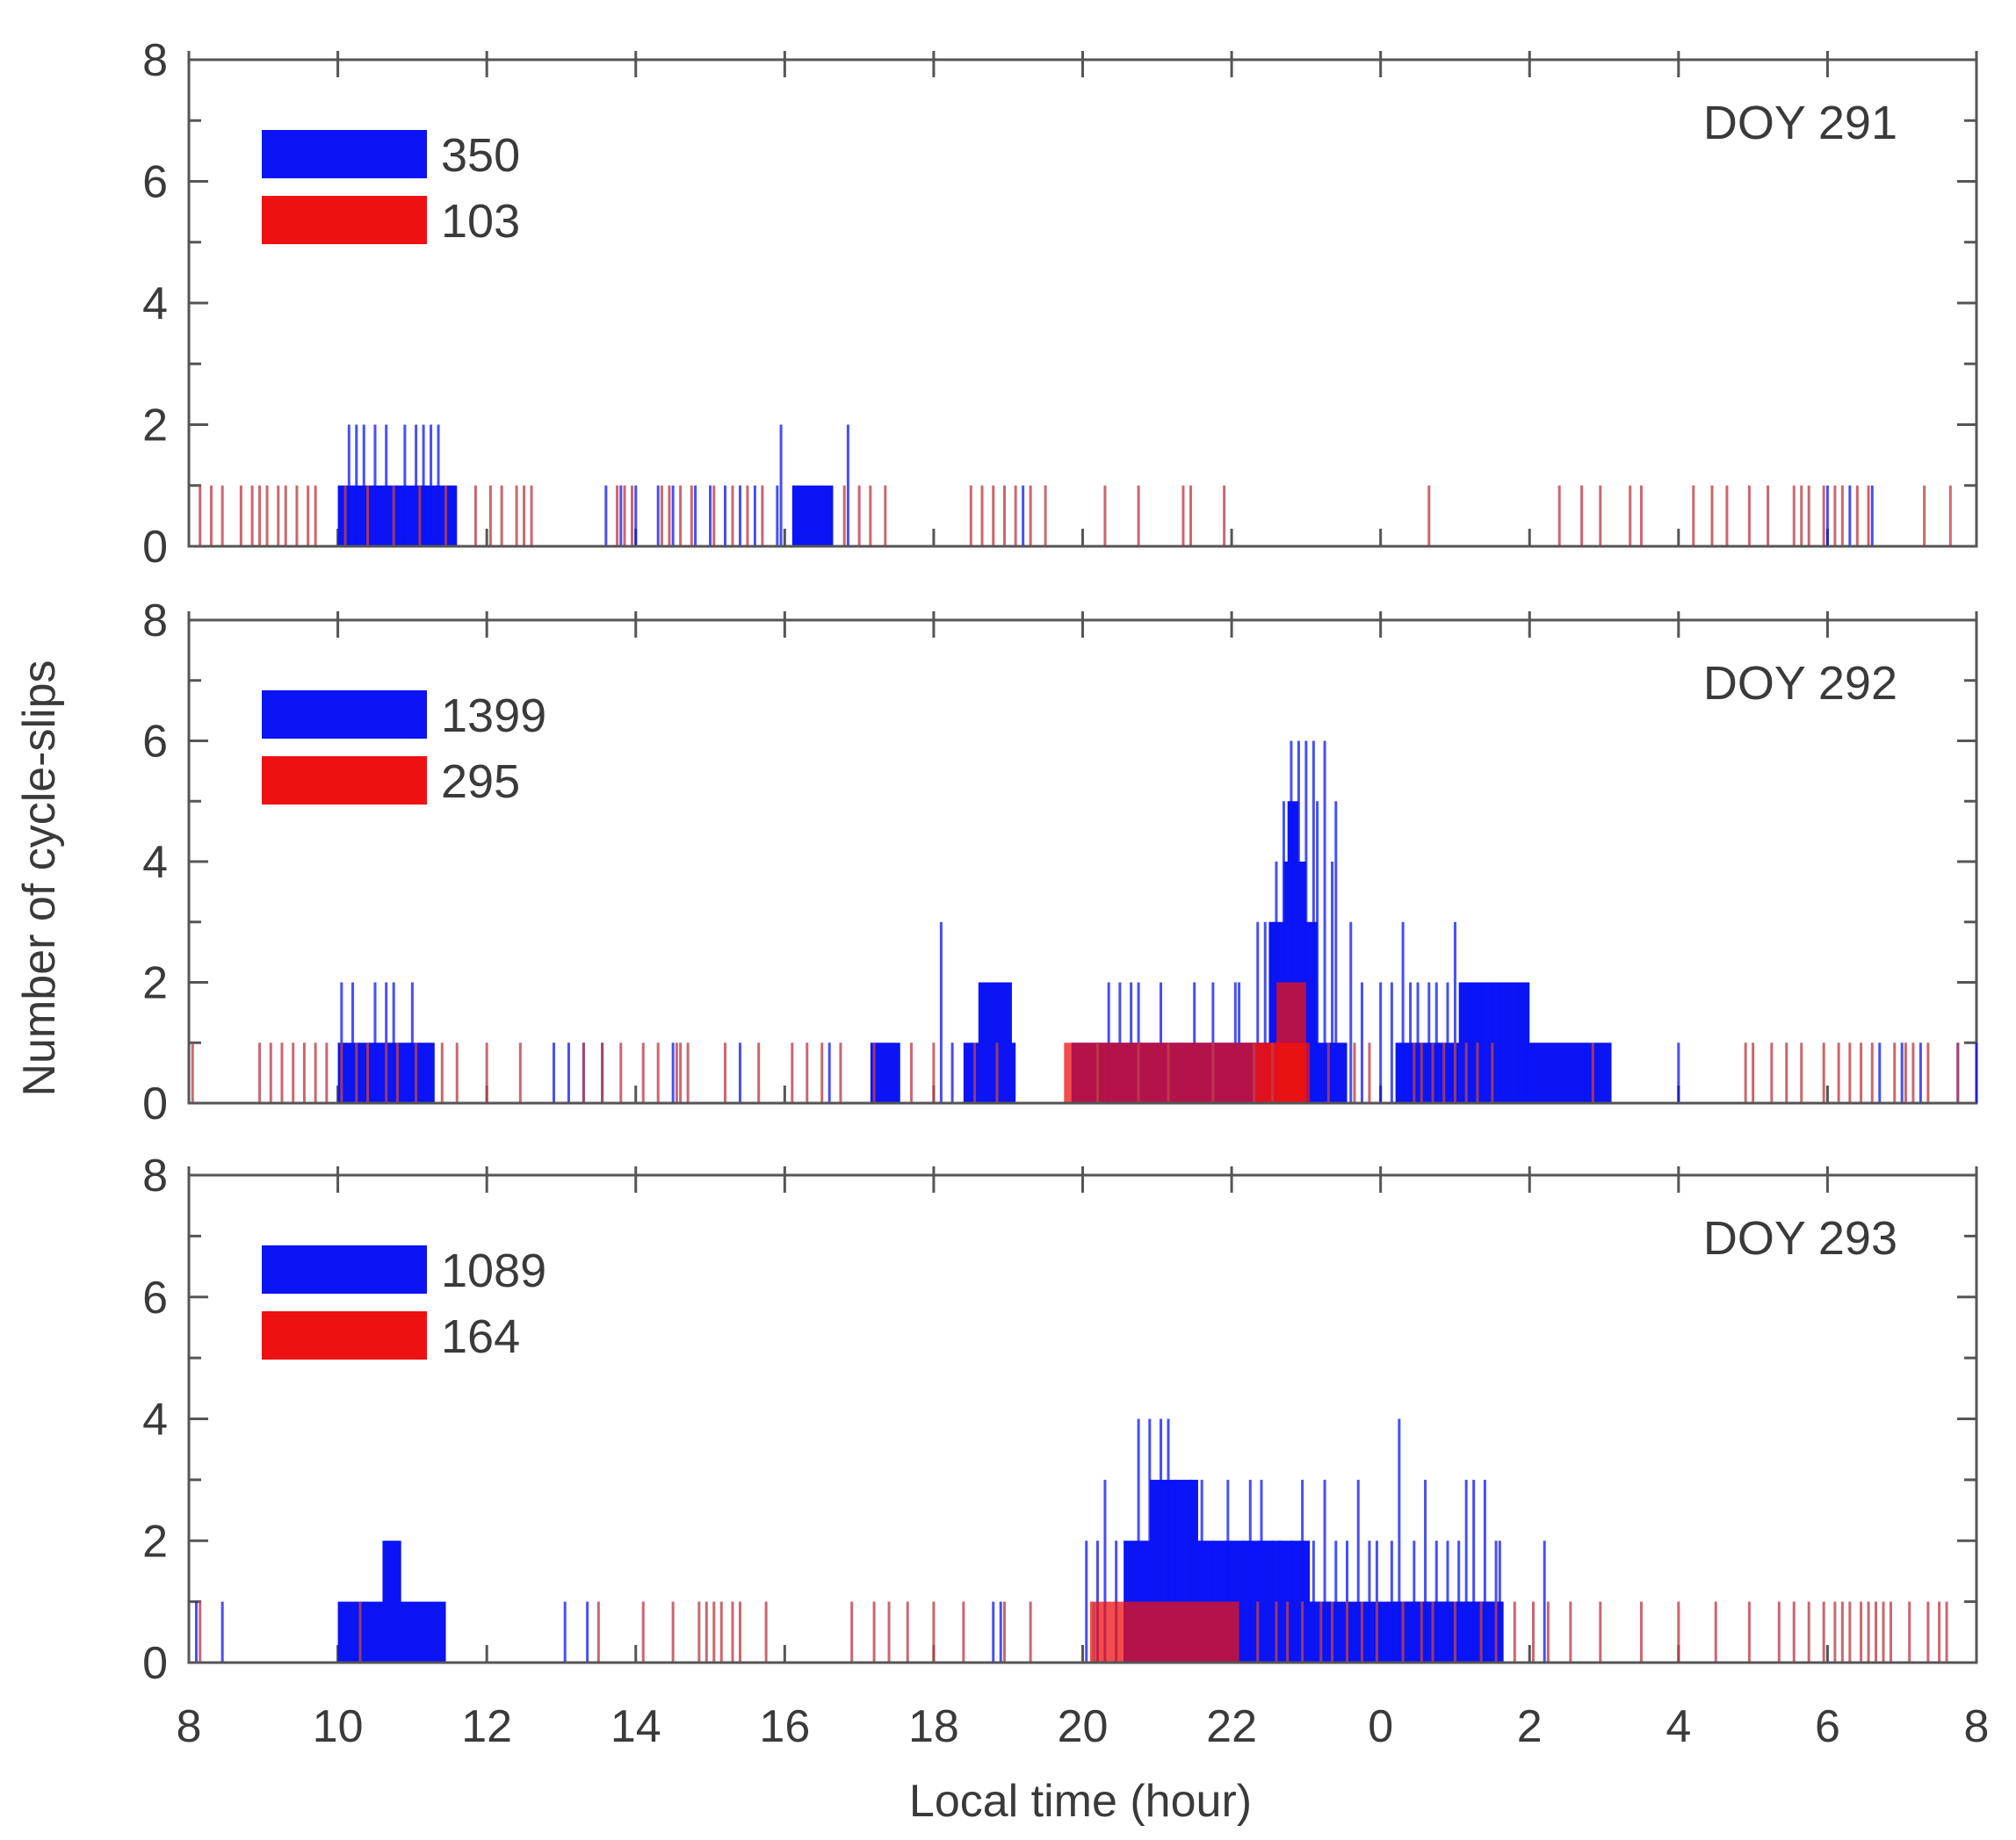 This screenshot has height=1840, width=2016. What do you see at coordinates (480, 221) in the screenshot?
I see `legend-value: 103` at bounding box center [480, 221].